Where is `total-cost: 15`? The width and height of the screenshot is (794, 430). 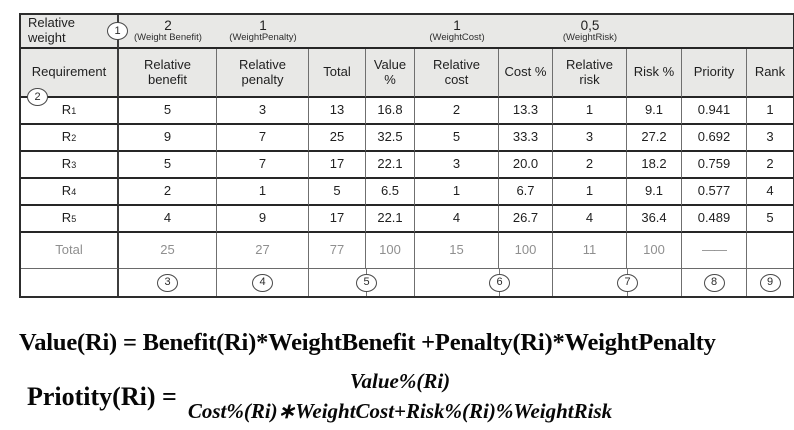
total-cost: 15 is located at coordinates (457, 251).